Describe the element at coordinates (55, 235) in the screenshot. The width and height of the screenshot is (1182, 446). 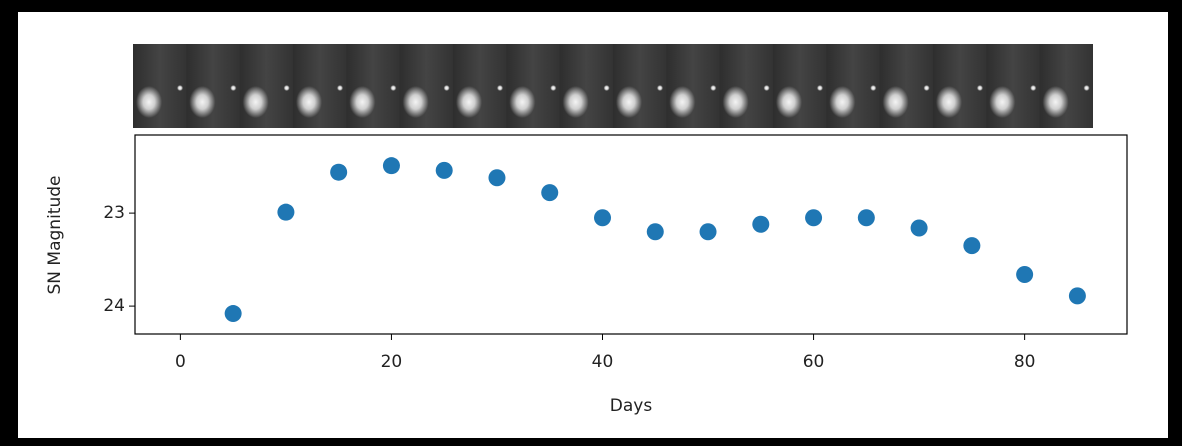
I see `y-axis-label: SN Magnitude` at that location.